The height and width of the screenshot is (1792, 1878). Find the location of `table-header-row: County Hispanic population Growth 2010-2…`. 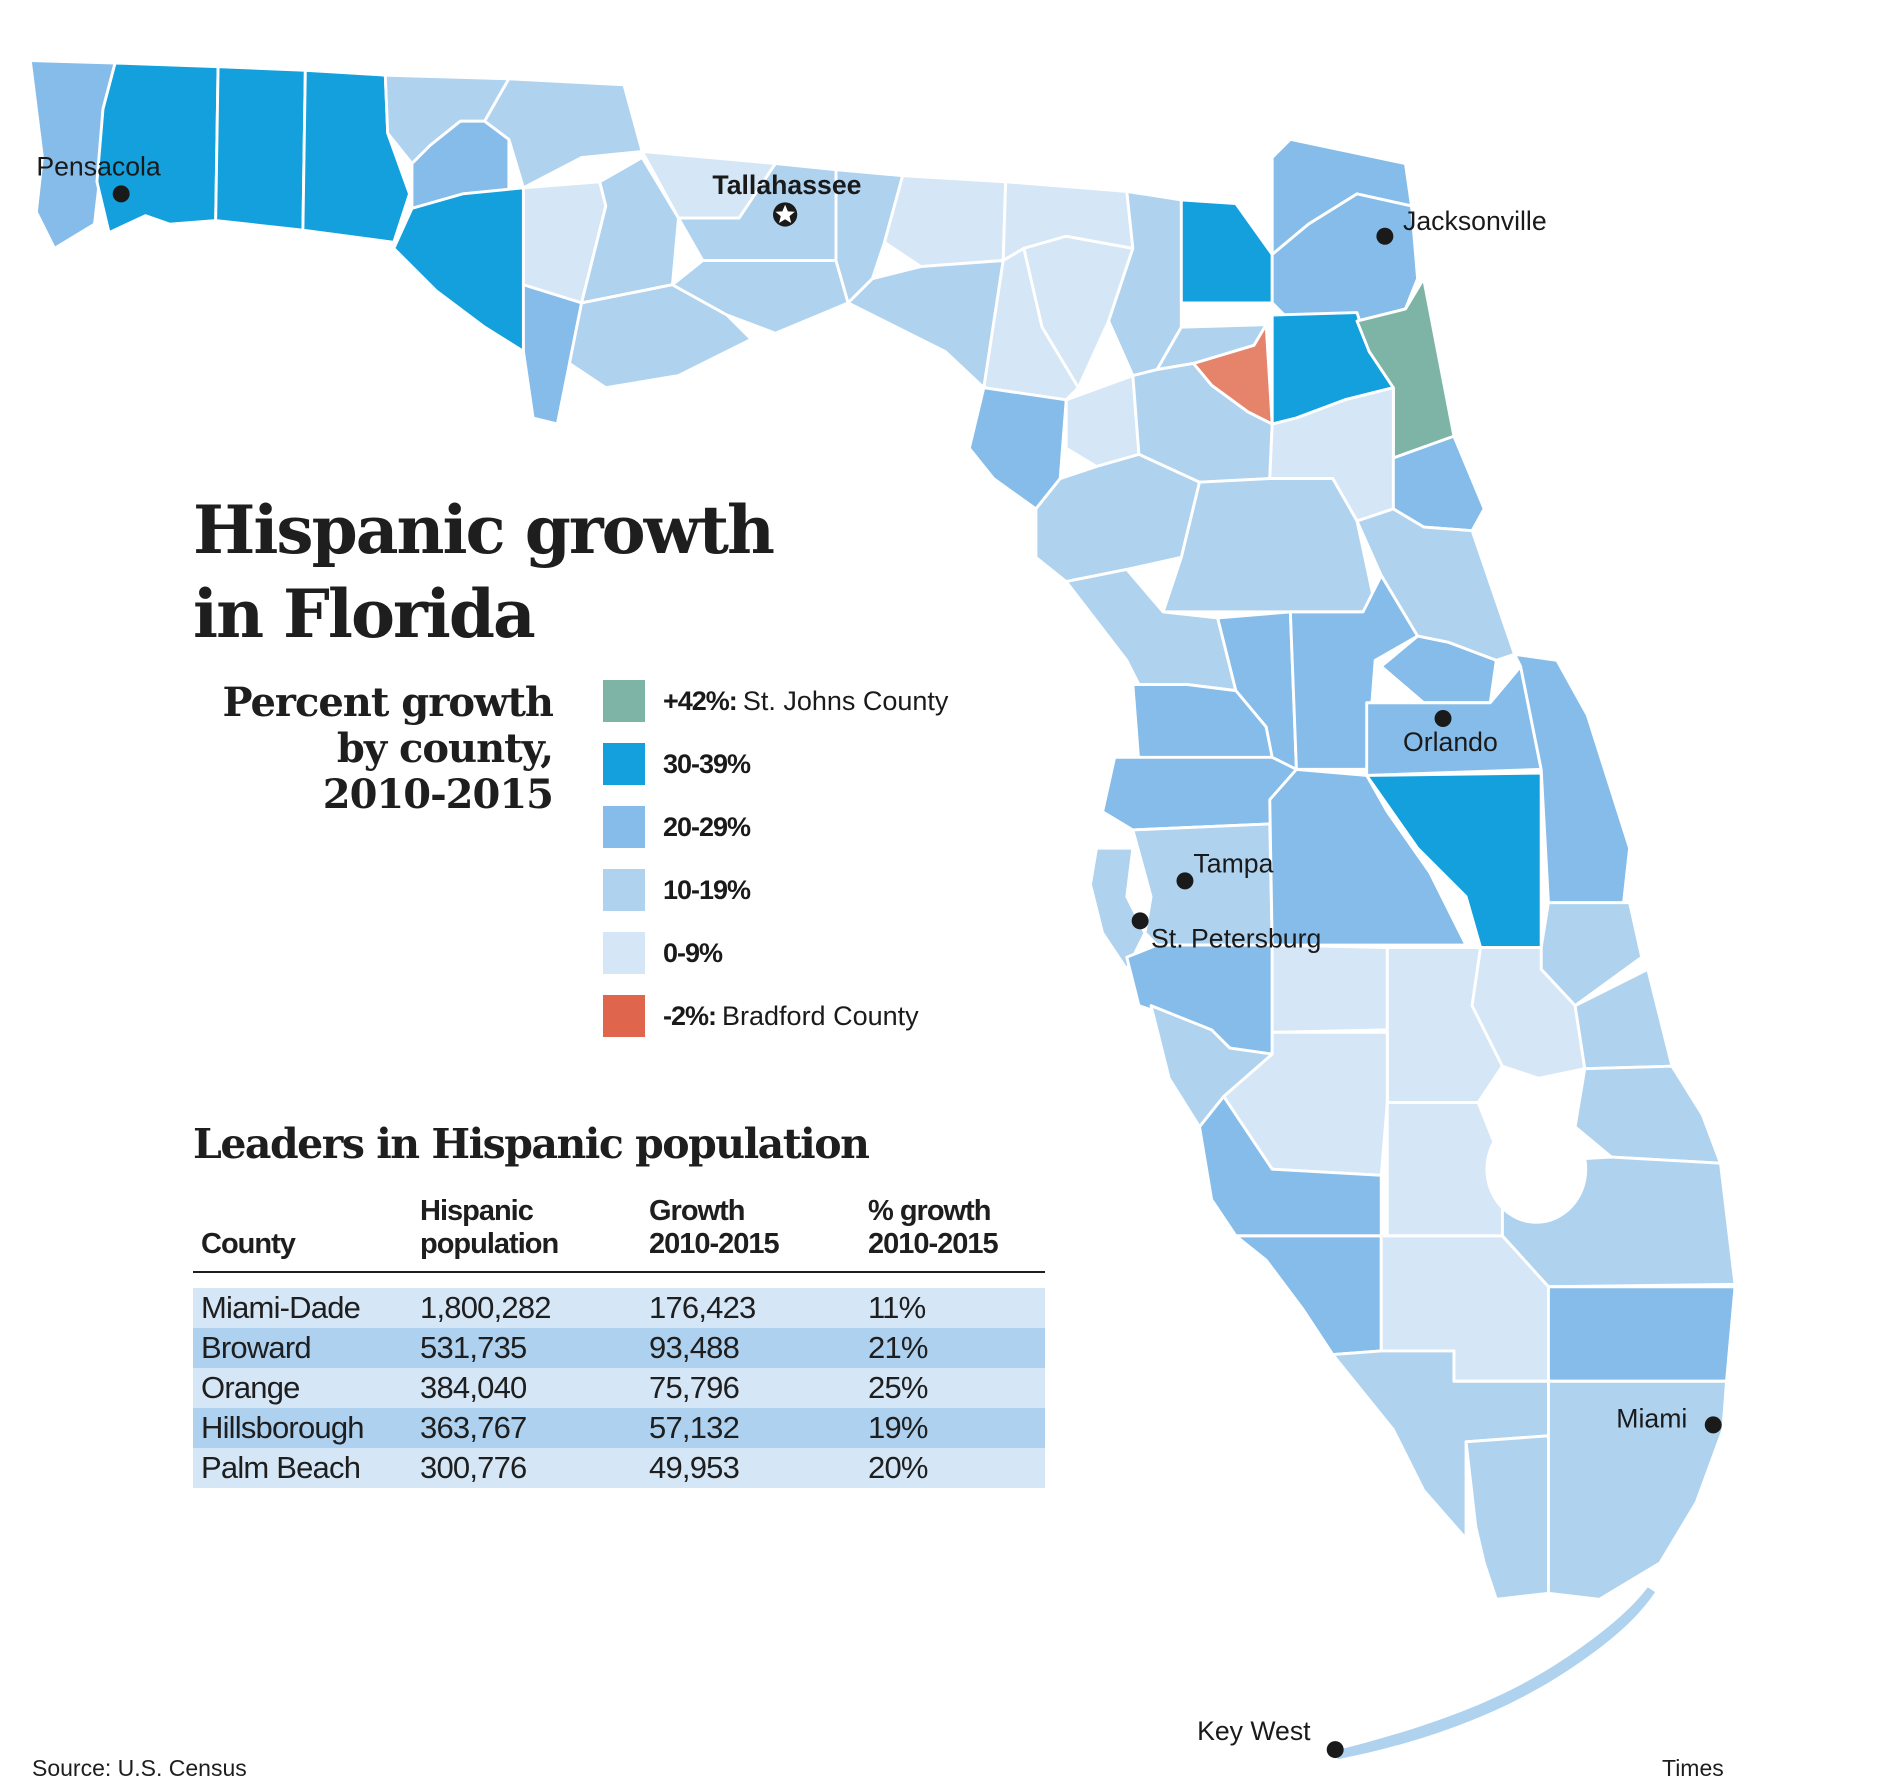

table-header-row: County Hispanic population Growth 2010-2… is located at coordinates (619, 1234).